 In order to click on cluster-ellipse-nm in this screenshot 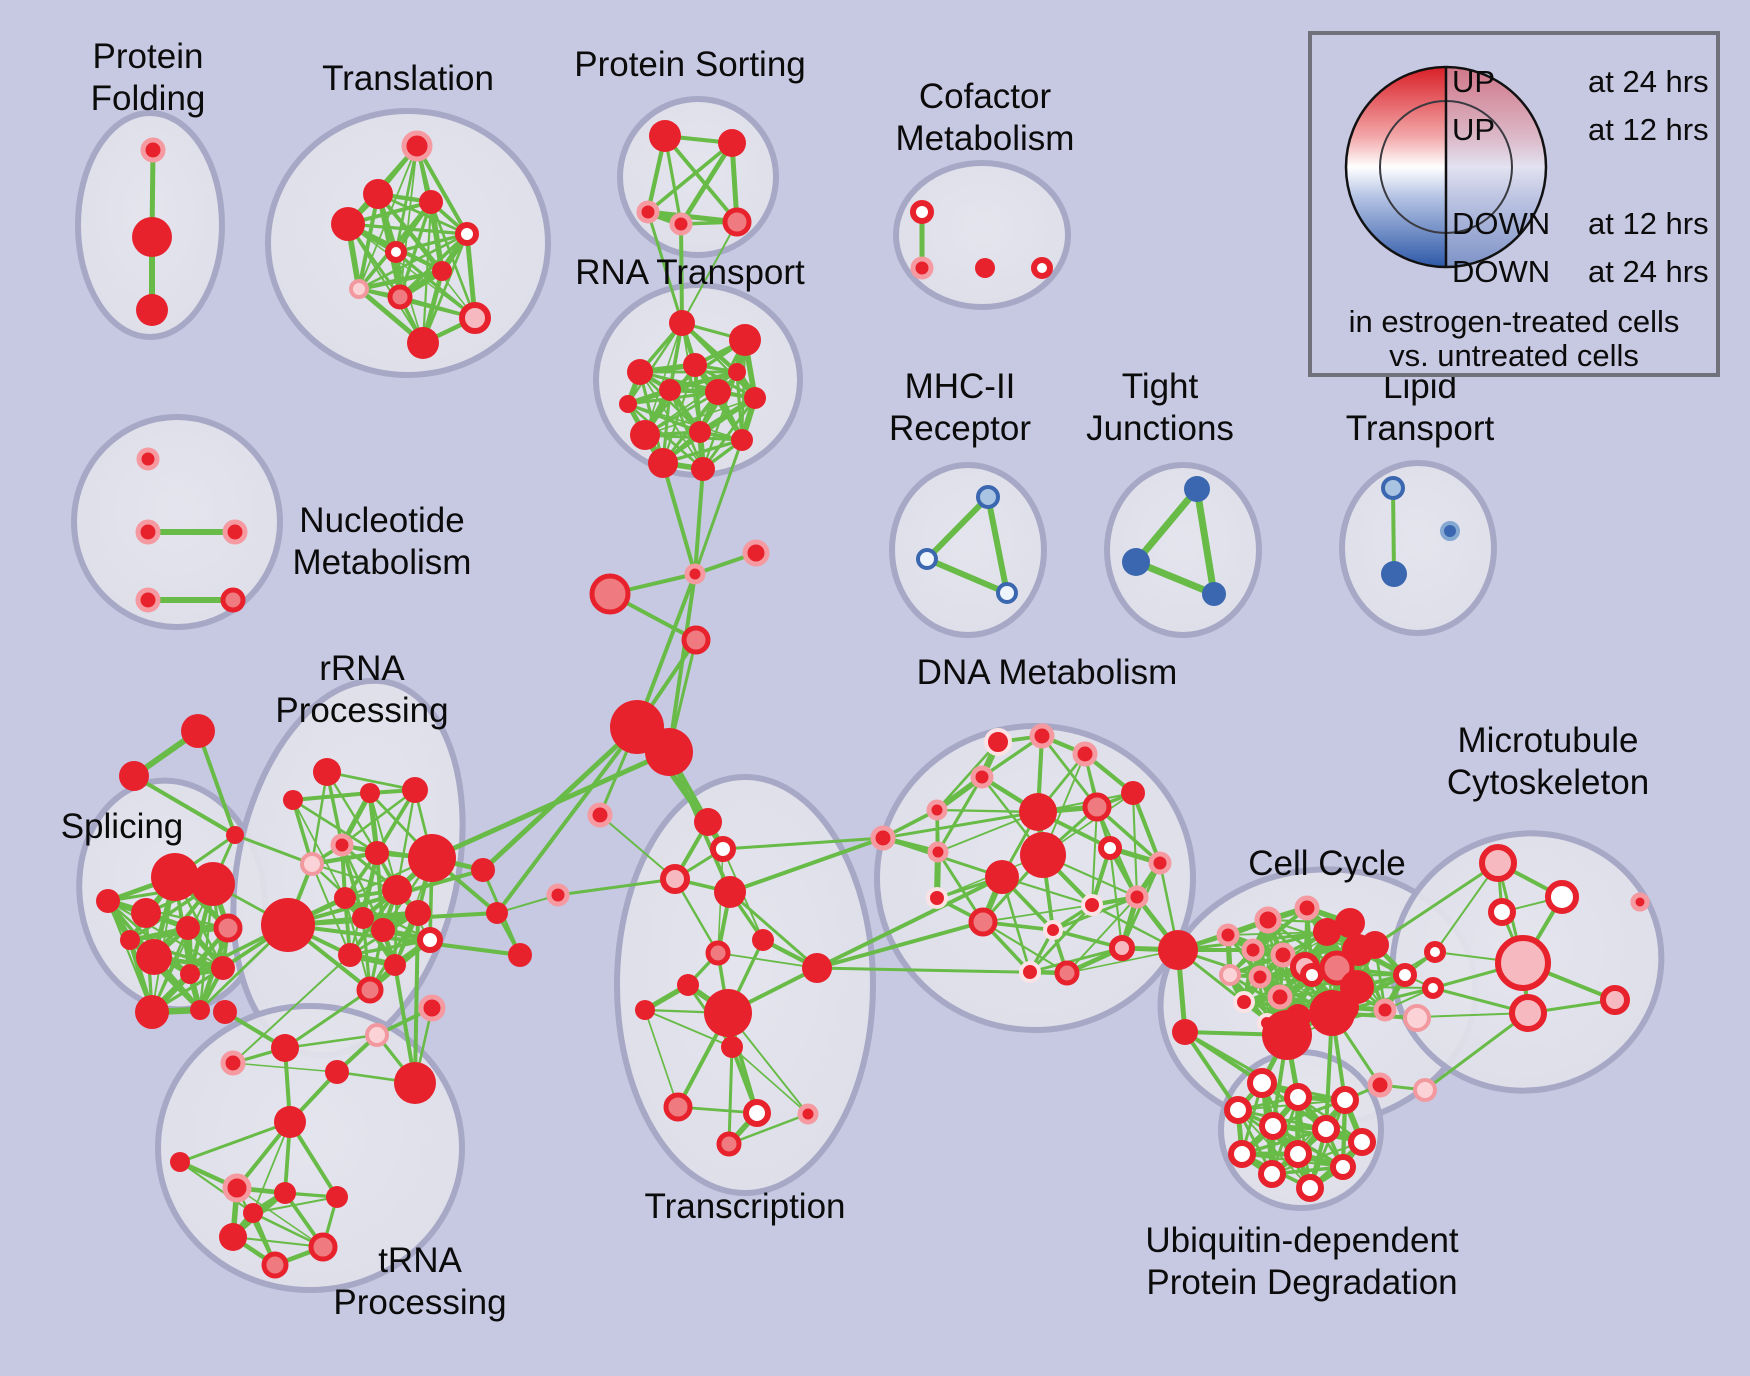, I will do `click(177, 522)`.